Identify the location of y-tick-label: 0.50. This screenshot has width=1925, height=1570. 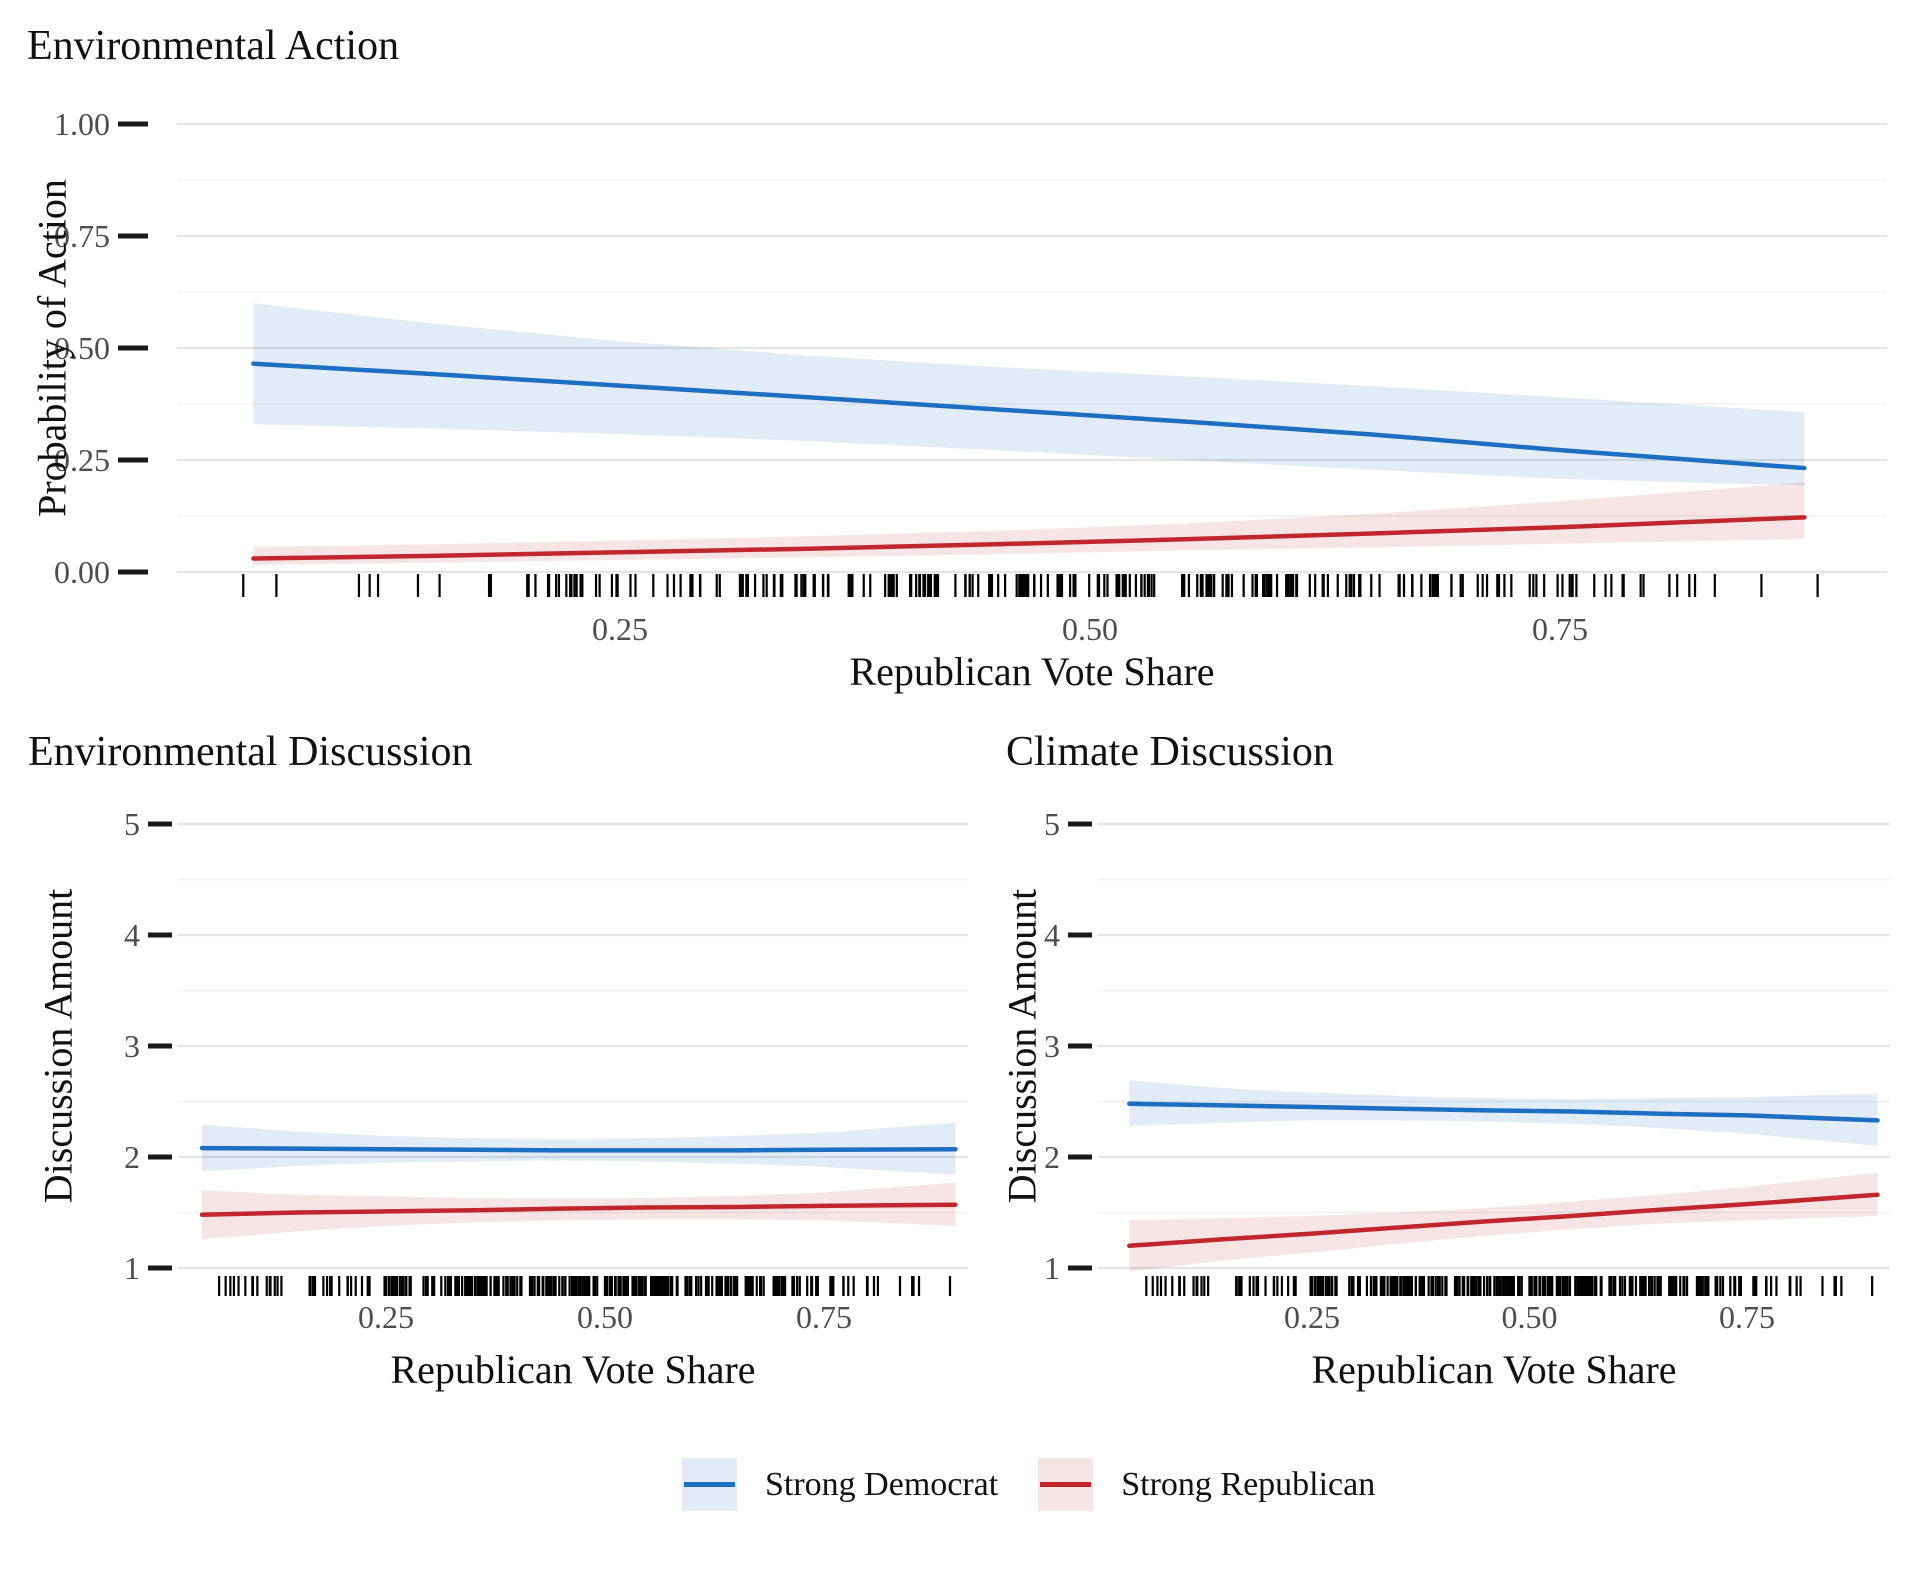
(82, 348).